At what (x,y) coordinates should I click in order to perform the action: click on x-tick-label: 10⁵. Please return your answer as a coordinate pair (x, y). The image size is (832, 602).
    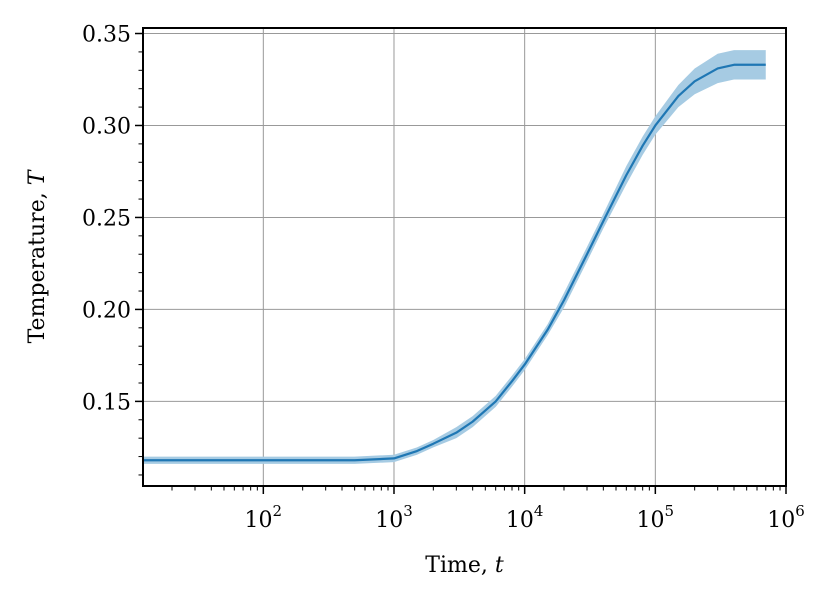
    Looking at the image, I should click on (656, 517).